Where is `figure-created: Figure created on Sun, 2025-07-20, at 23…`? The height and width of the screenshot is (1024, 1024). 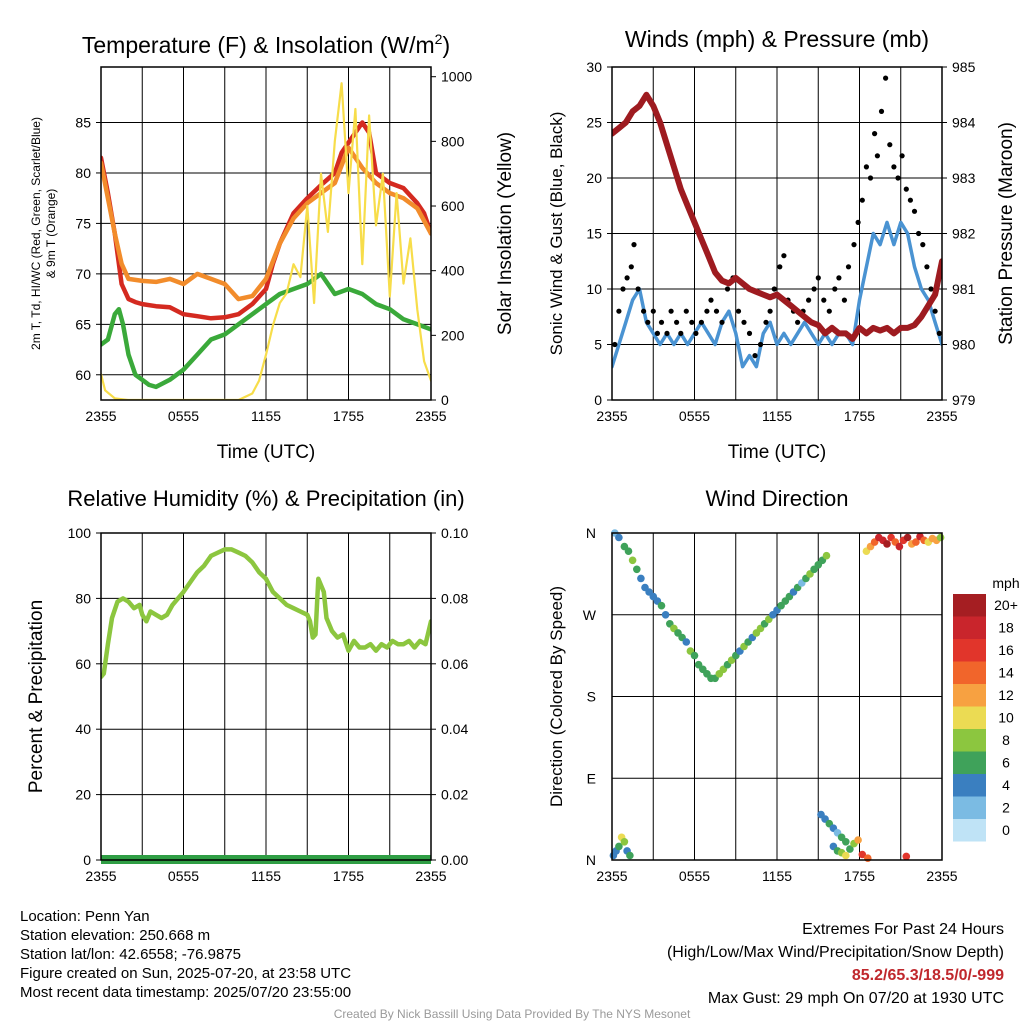
figure-created: Figure created on Sun, 2025-07-20, at 23… is located at coordinates (186, 973).